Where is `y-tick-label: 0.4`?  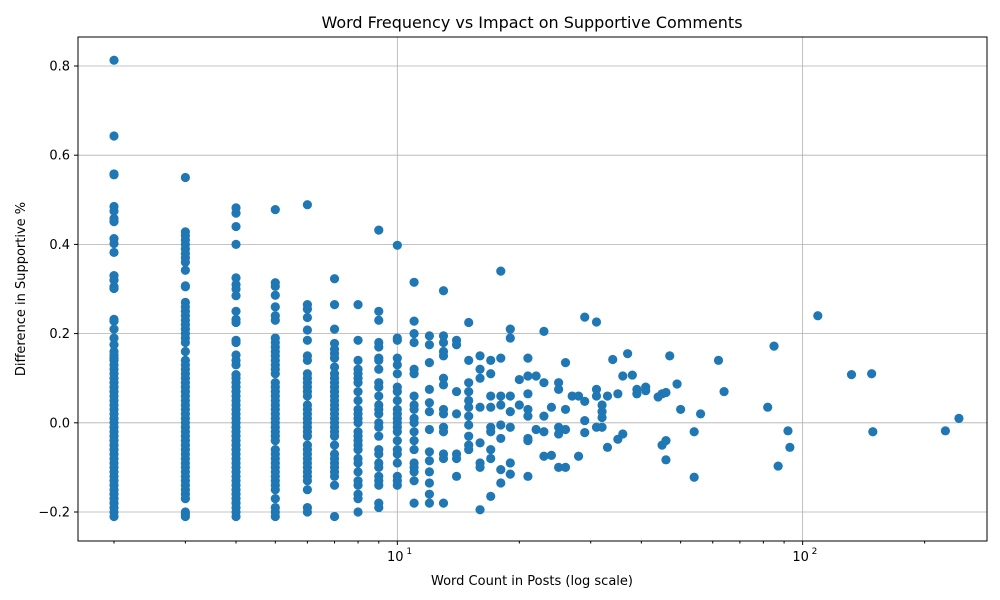
y-tick-label: 0.4 is located at coordinates (59, 245).